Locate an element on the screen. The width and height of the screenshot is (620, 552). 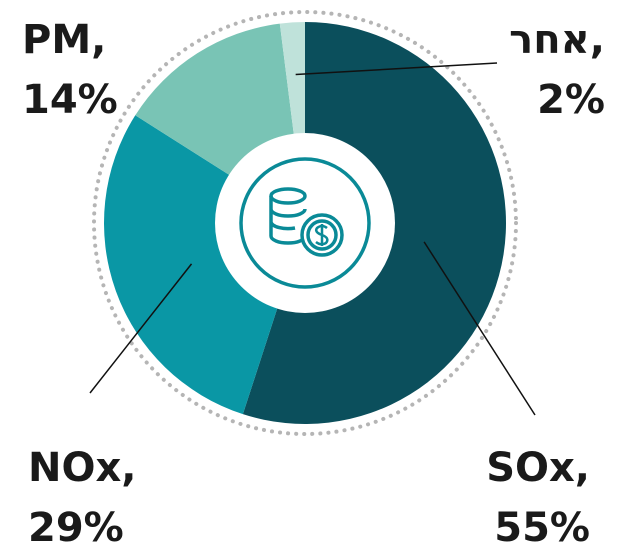
category-label: SOx, is located at coordinates (538, 468).